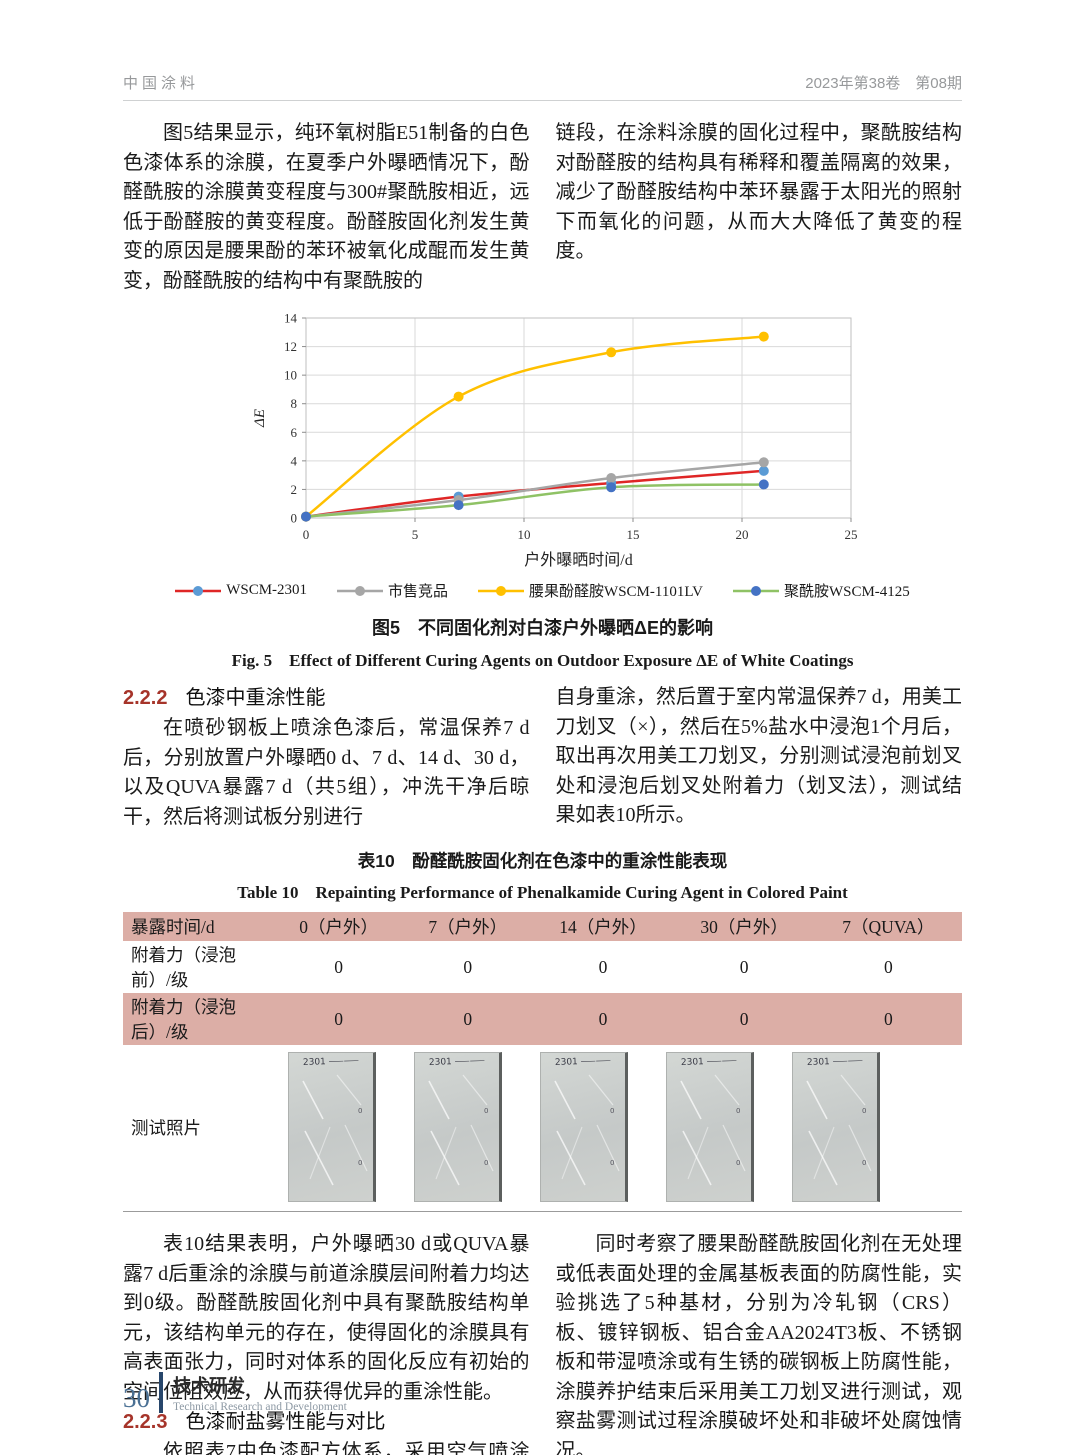  Describe the element at coordinates (294, 518) in the screenshot. I see `y-tick-label: 0` at that location.